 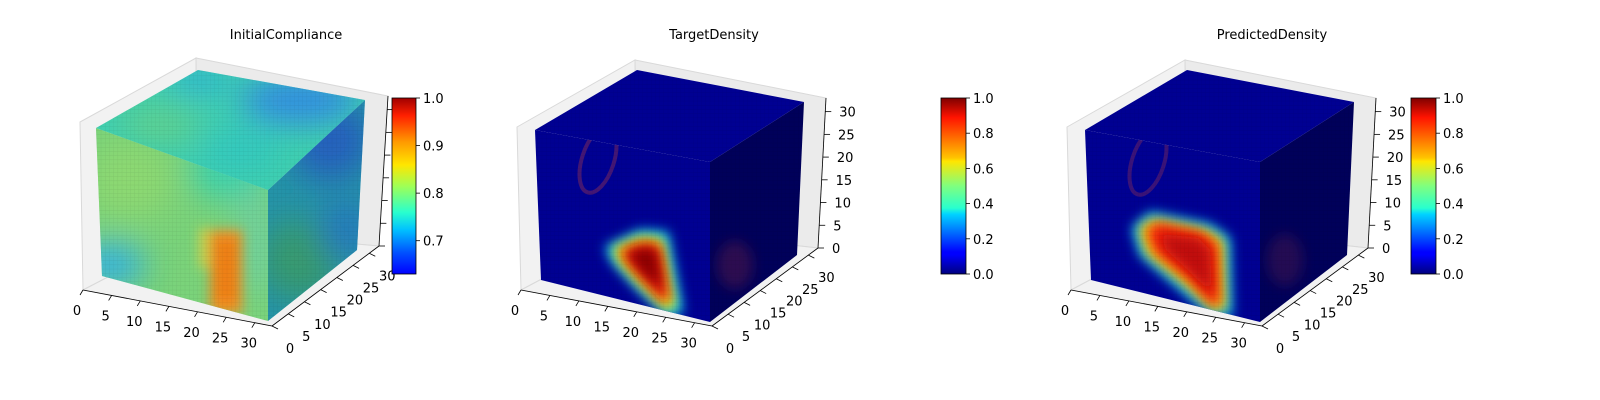 What do you see at coordinates (430, 171) in the screenshot?
I see `colorbar-ticks: 0.7 0.8 0.9 1.0` at bounding box center [430, 171].